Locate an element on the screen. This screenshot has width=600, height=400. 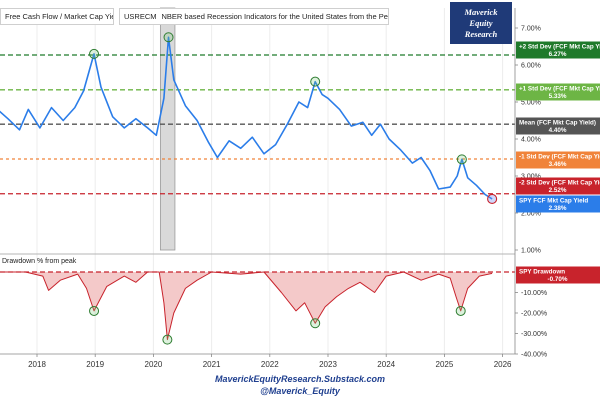
y-tick-label: 5.00% is located at coordinates (531, 103).